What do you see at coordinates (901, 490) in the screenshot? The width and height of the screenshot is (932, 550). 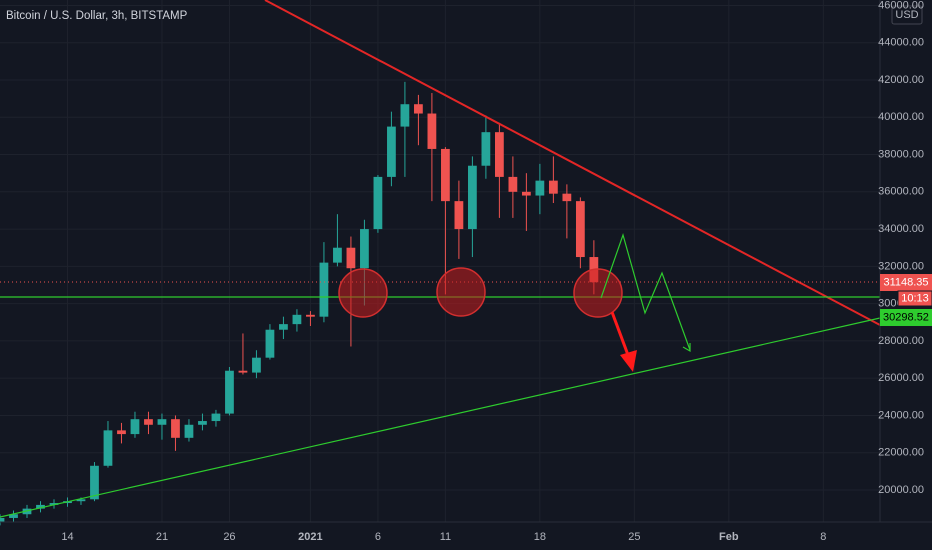 I see `y-tick-label: 20000.00` at bounding box center [901, 490].